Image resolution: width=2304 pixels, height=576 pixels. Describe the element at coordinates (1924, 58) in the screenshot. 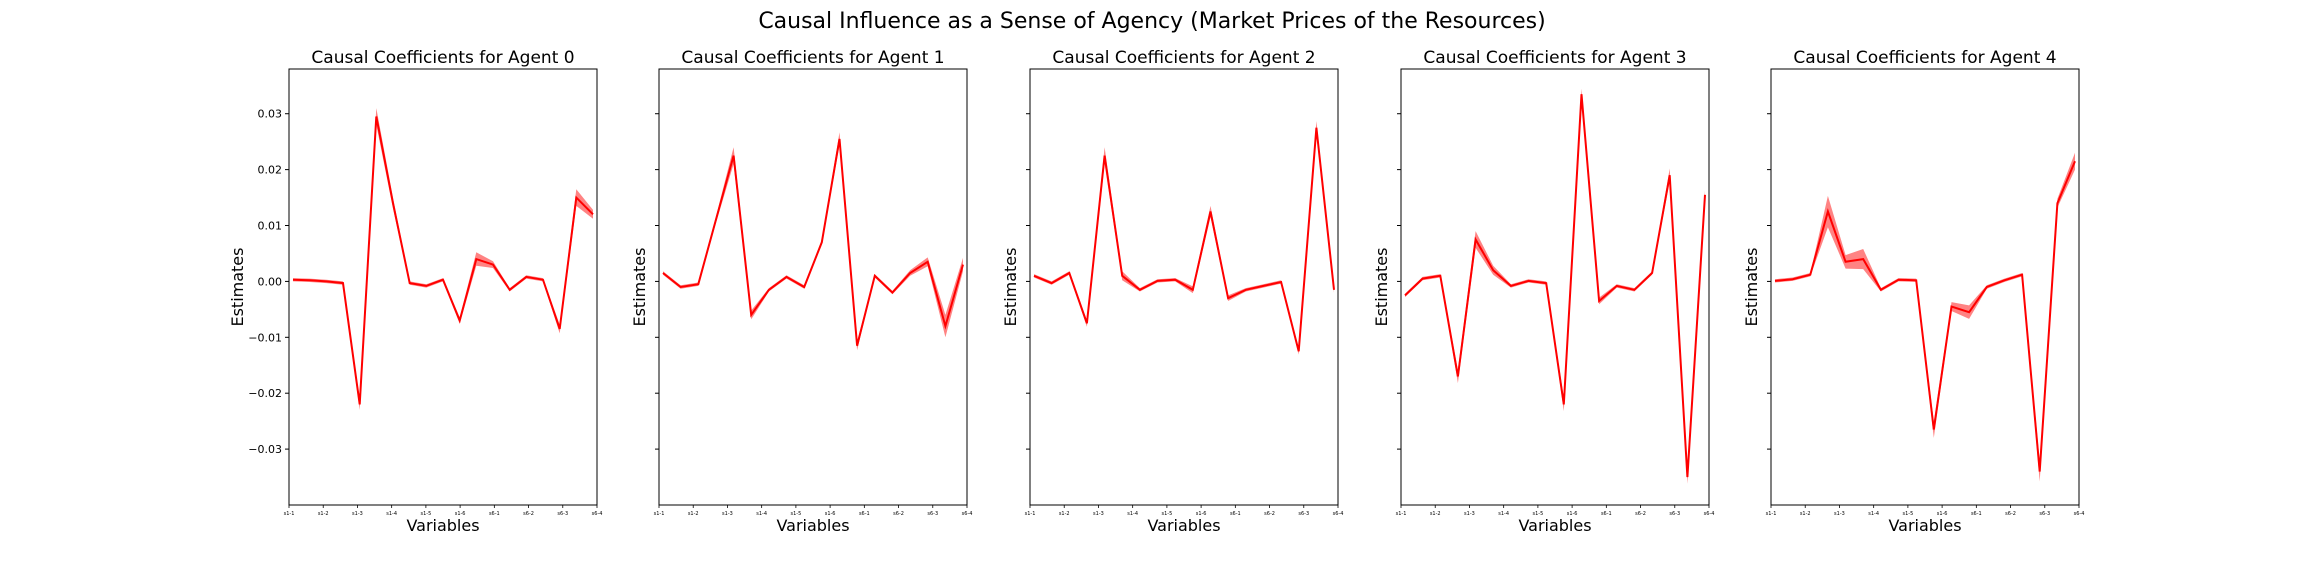

I see `panel-title: Causal Coefficients for Agent 4` at that location.